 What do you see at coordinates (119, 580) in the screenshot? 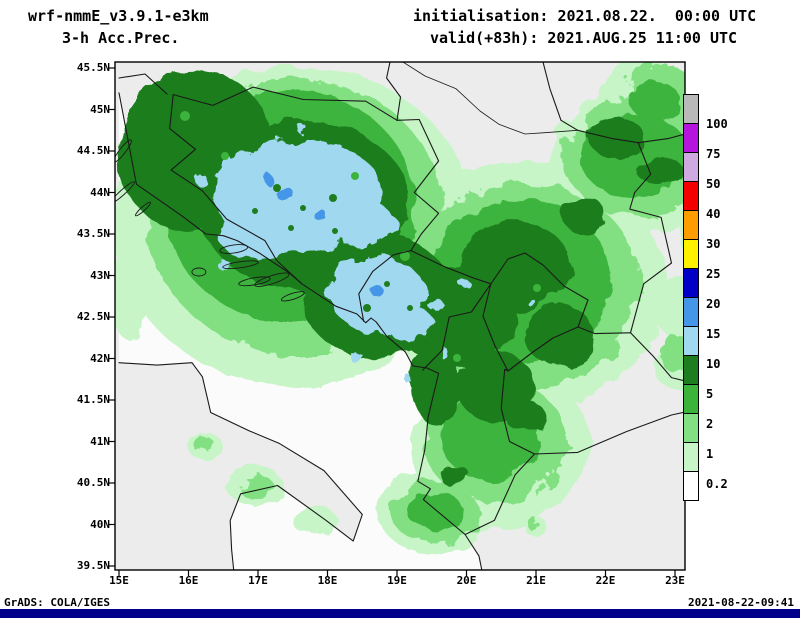
I see `lon-tick-label: 15E` at bounding box center [119, 580].